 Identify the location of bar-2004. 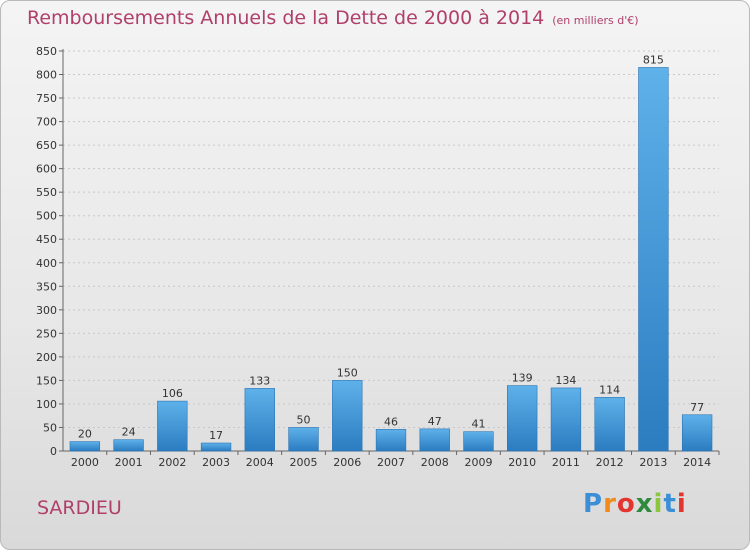
(259, 420).